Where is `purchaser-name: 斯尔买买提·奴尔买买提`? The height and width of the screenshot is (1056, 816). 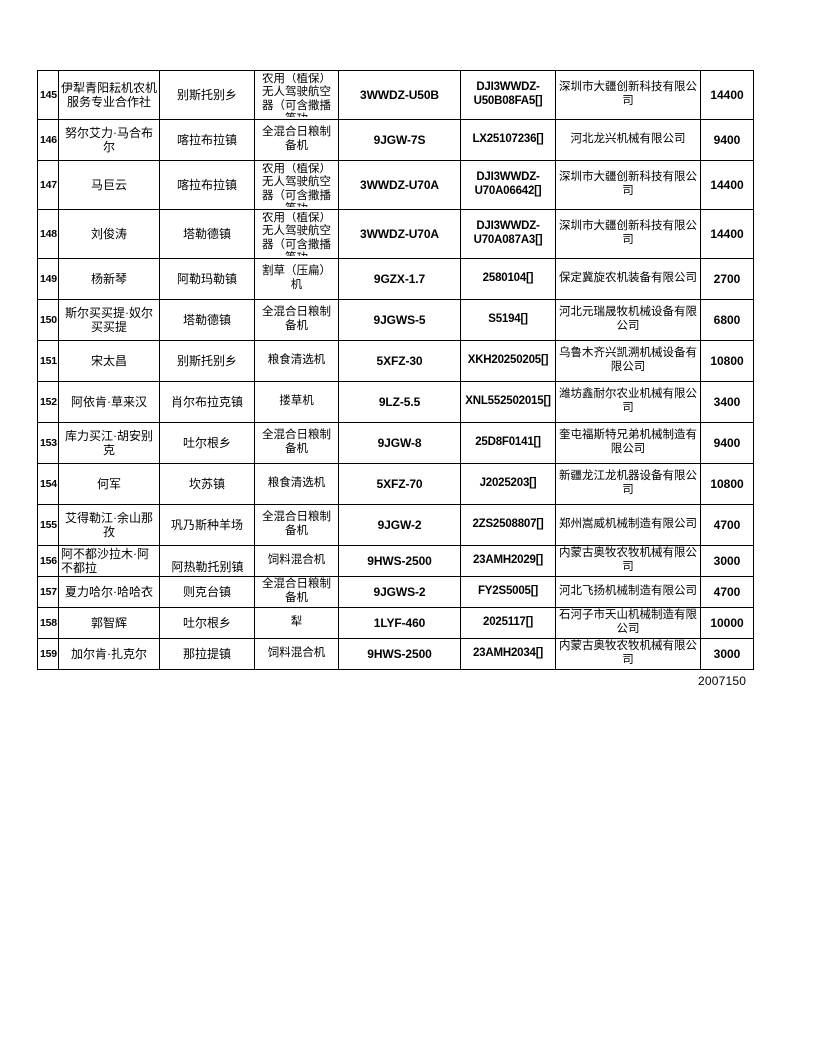
purchaser-name: 斯尔买买提·奴尔买买提 is located at coordinates (109, 320).